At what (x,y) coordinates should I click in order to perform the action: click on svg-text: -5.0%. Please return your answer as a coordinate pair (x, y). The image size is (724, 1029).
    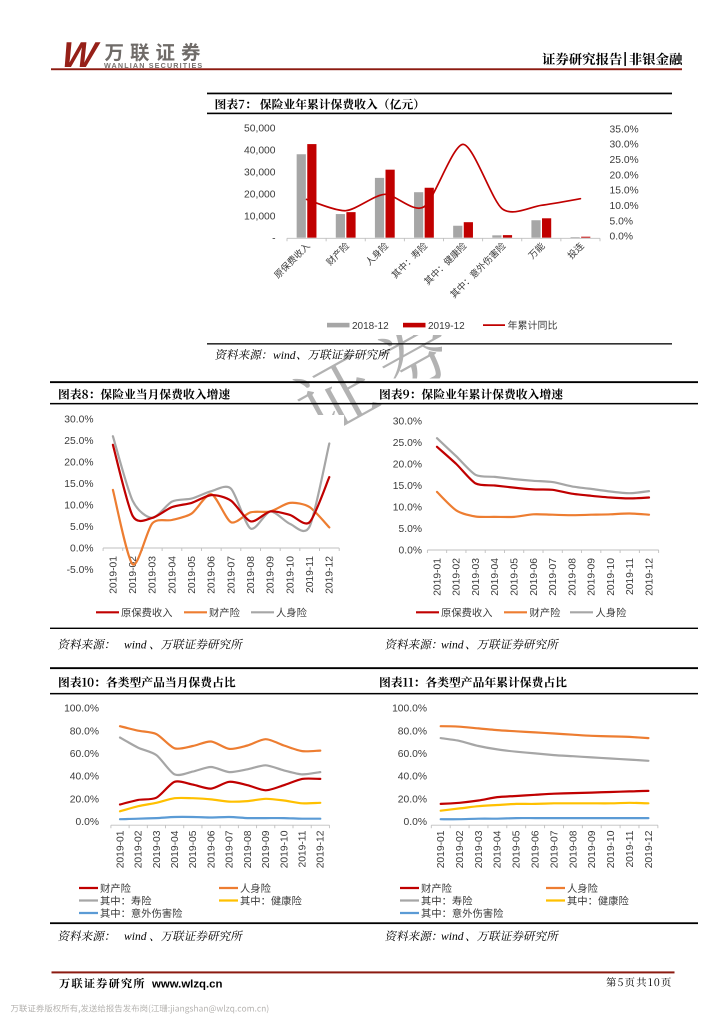
    Looking at the image, I should click on (80, 570).